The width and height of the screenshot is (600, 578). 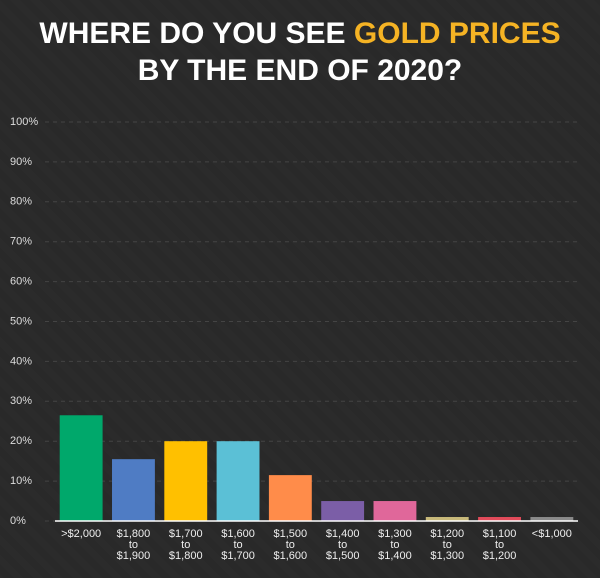 What do you see at coordinates (134, 545) in the screenshot?
I see `x-tick-label: $1,800 to $1,900` at bounding box center [134, 545].